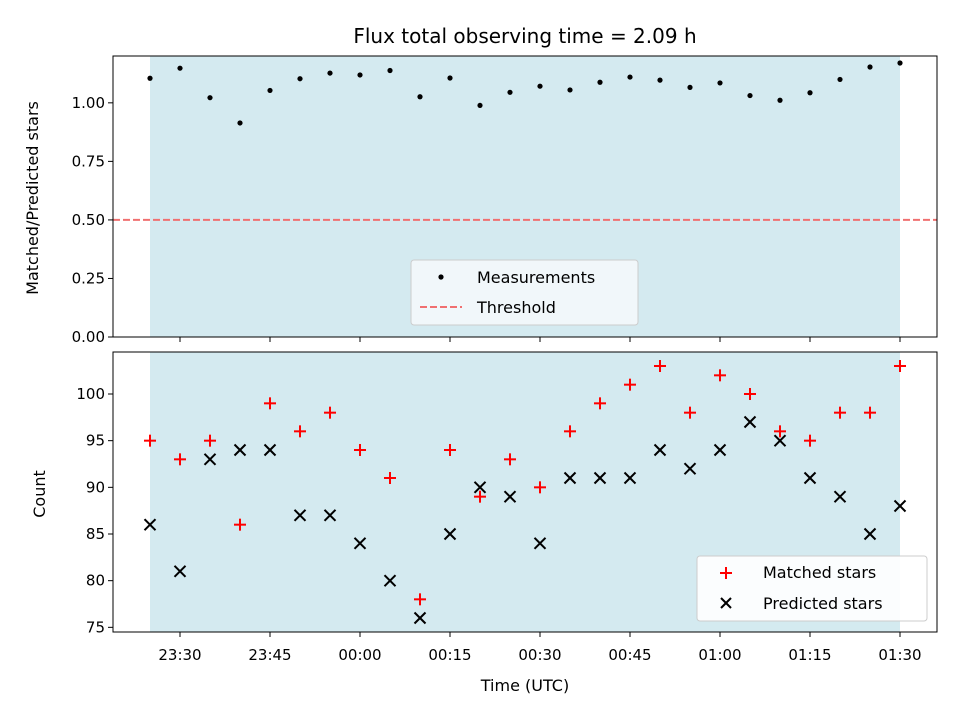 Image resolution: width=960 pixels, height=724 pixels. What do you see at coordinates (899, 655) in the screenshot?
I see `x-tick-label: 01:30` at bounding box center [899, 655].